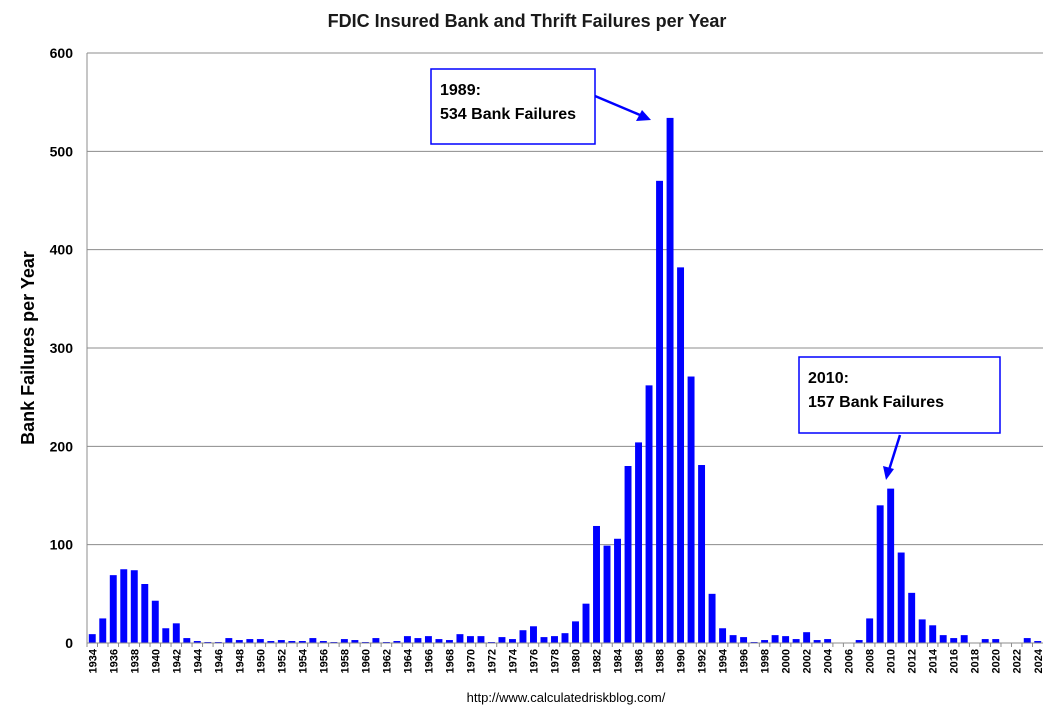 This screenshot has width=1054, height=709. What do you see at coordinates (219, 661) in the screenshot?
I see `x-tick-label: 1946` at bounding box center [219, 661].